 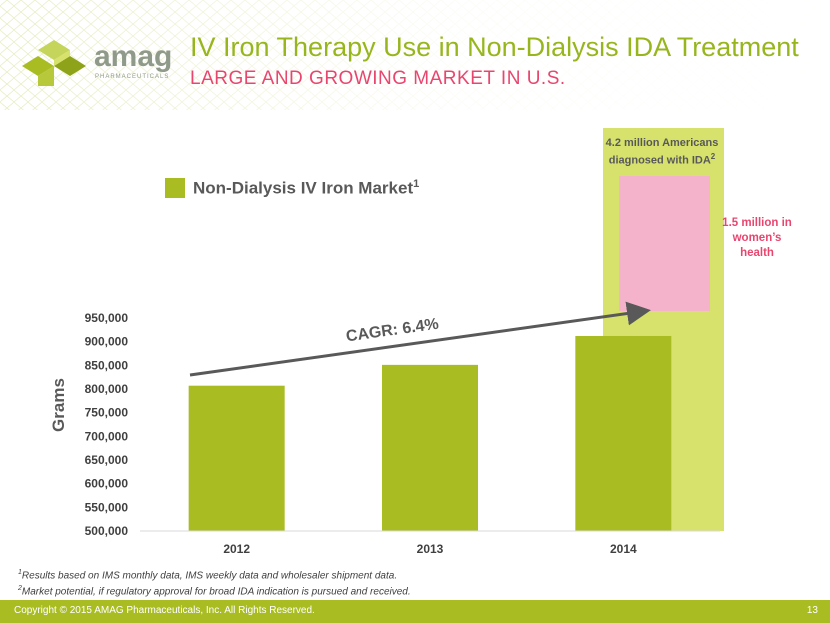 What do you see at coordinates (107, 365) in the screenshot?
I see `y-tick-label: 850,000` at bounding box center [107, 365].